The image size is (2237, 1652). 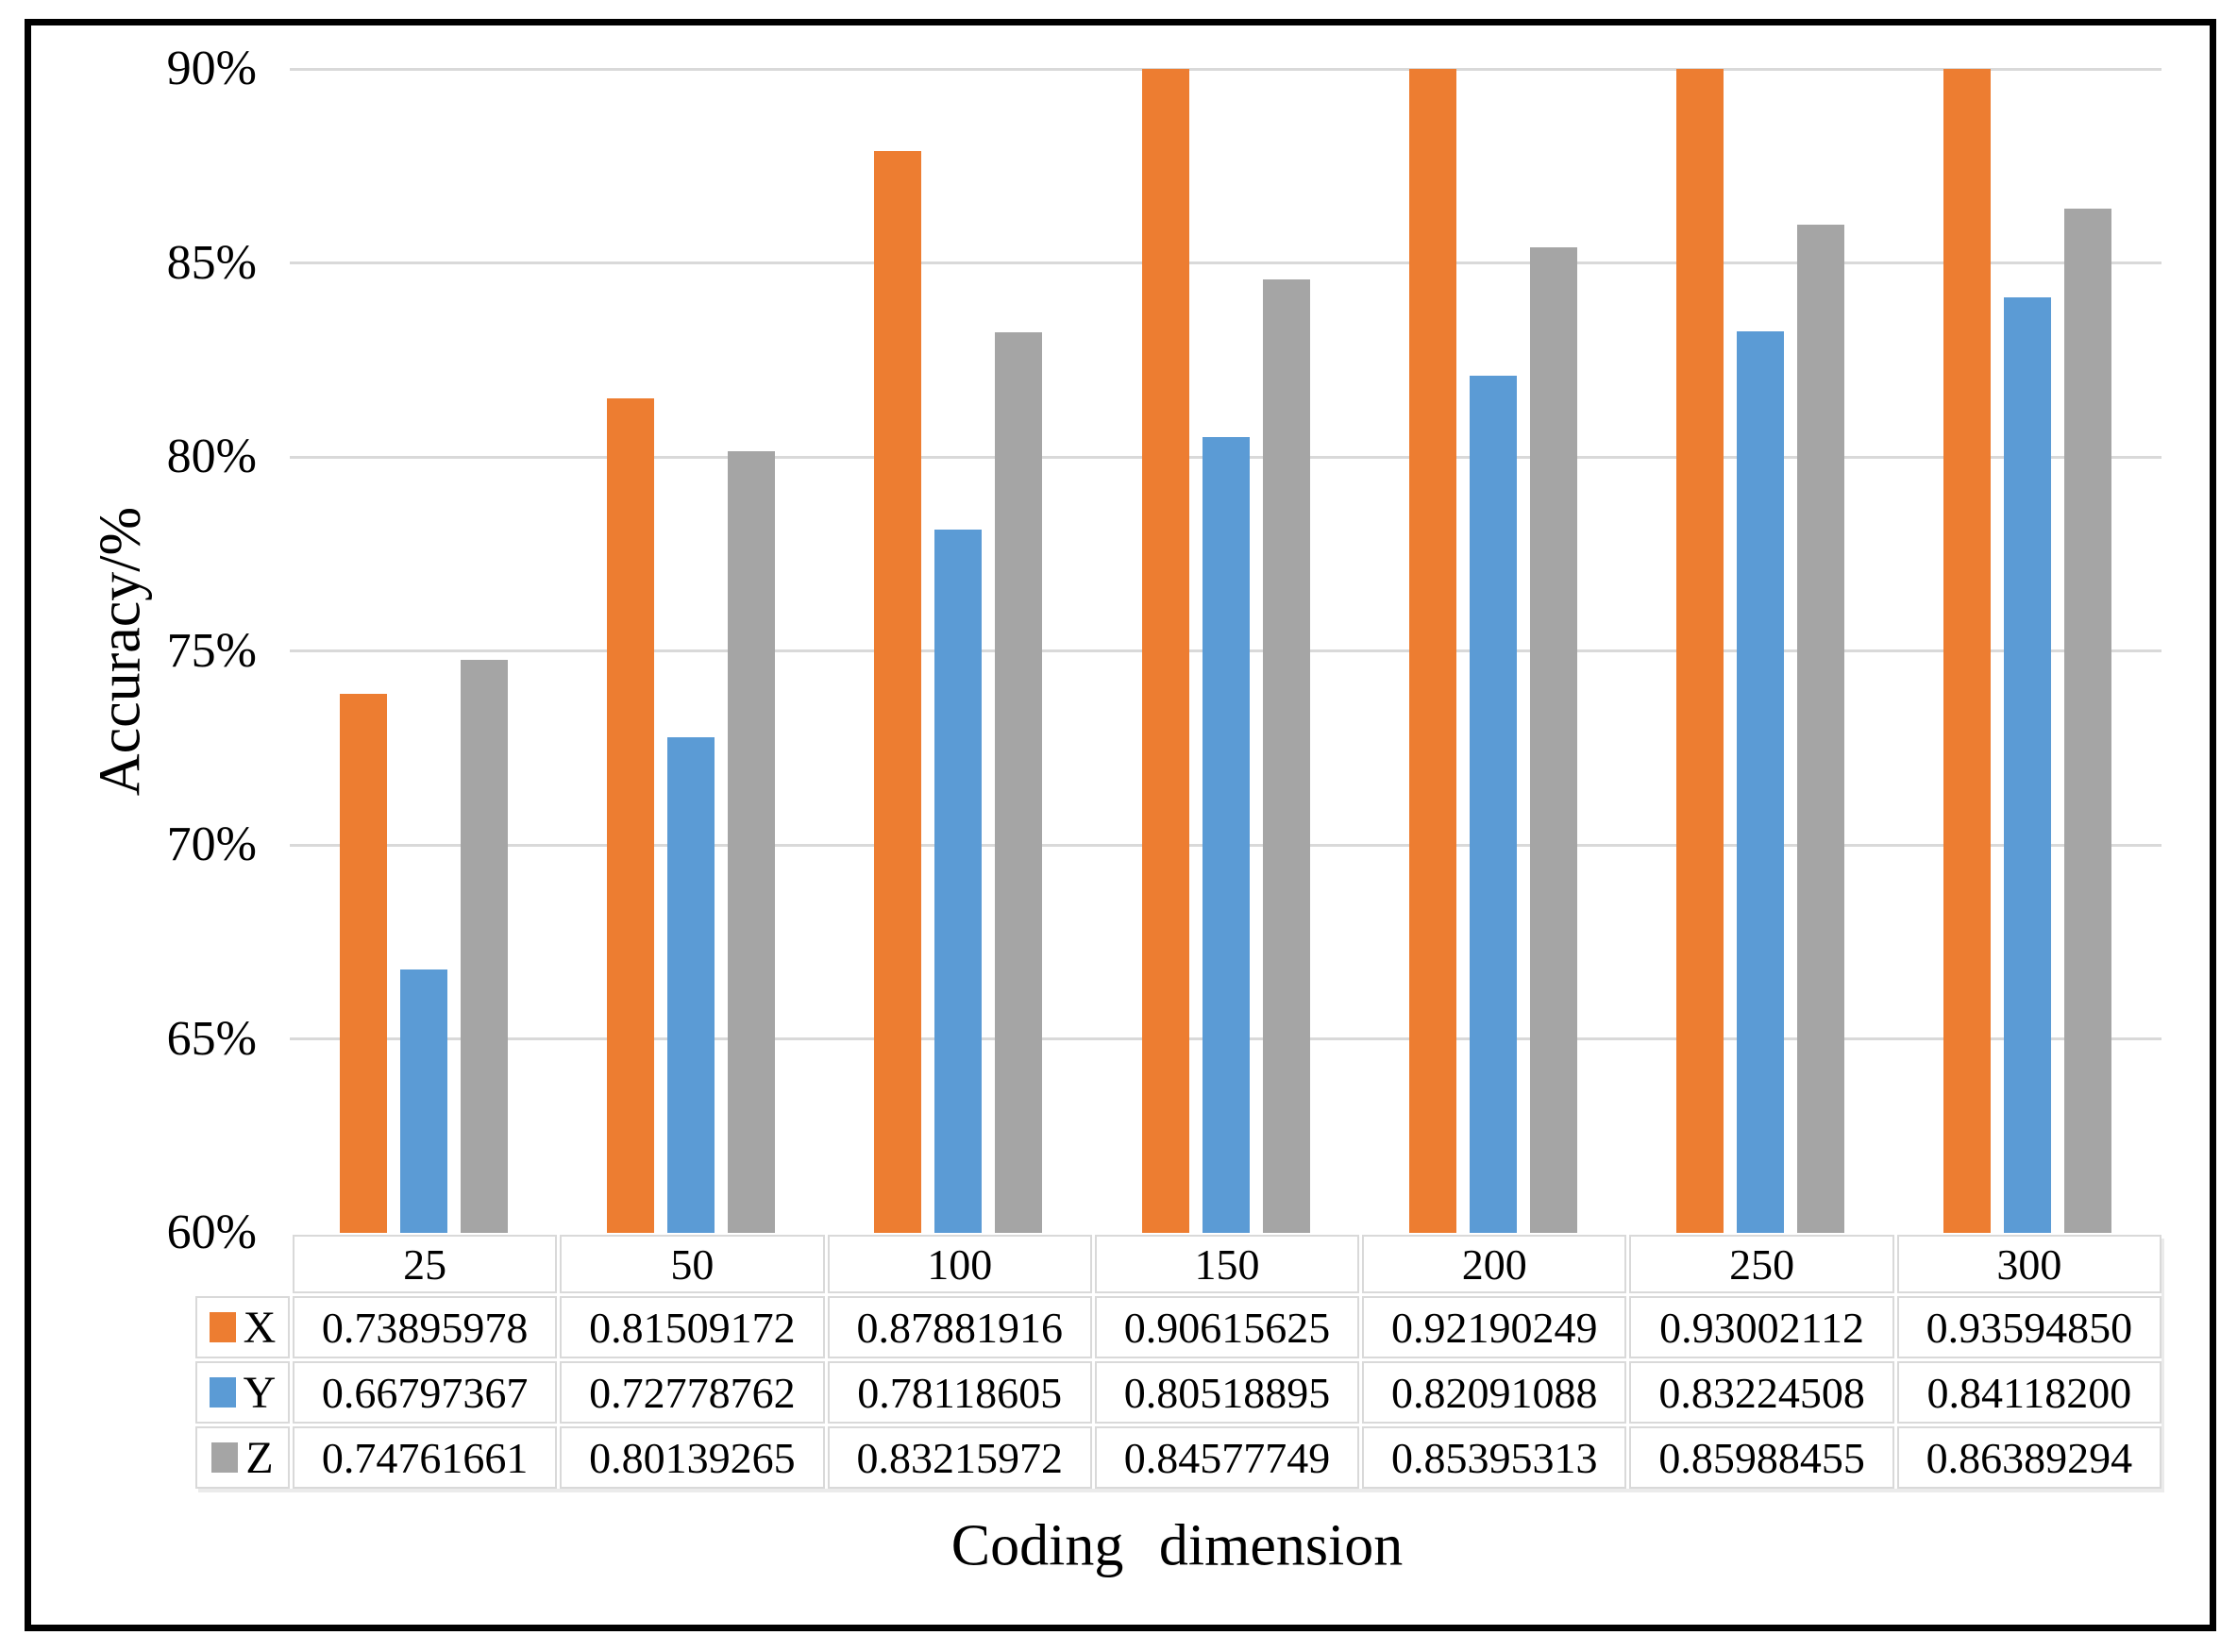 What do you see at coordinates (1227, 1264) in the screenshot?
I see `table-header-cell: 150` at bounding box center [1227, 1264].